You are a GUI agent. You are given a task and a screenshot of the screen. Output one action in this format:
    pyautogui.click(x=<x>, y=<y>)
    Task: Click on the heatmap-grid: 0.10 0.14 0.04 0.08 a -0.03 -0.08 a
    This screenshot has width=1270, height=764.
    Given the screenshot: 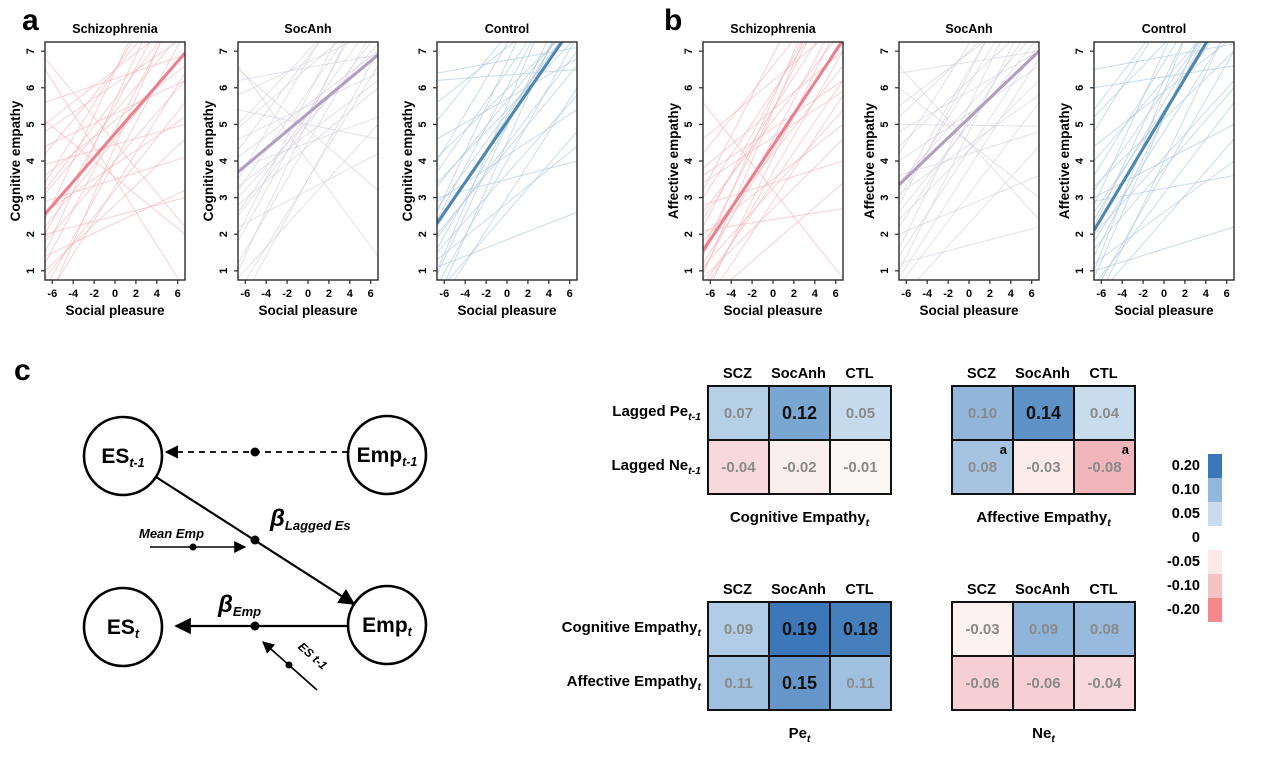 What is the action you would take?
    pyautogui.click(x=1043, y=440)
    